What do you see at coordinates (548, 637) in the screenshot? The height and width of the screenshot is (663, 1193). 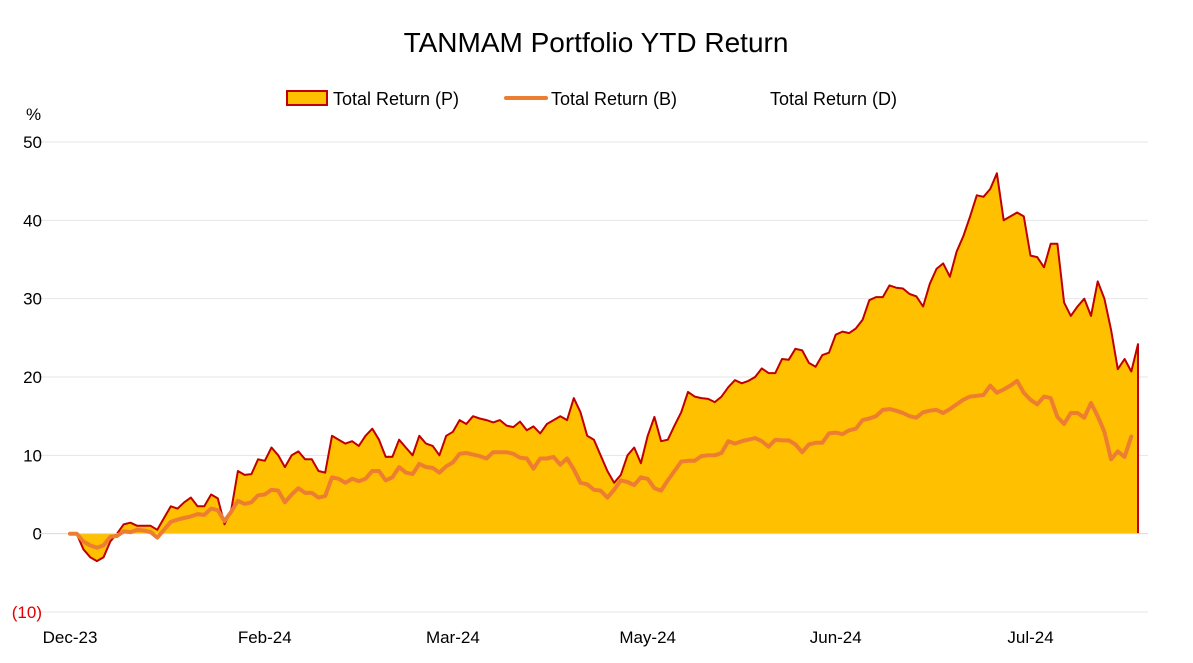 I see `x-axis: Dec-23 Feb-24 Mar-24 May-24 Jun-24 Jul-24` at bounding box center [548, 637].